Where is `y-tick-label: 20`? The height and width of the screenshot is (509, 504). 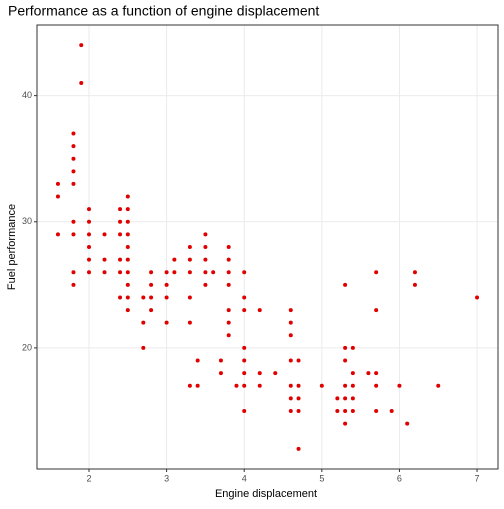 y-tick-label: 20 is located at coordinates (27, 347).